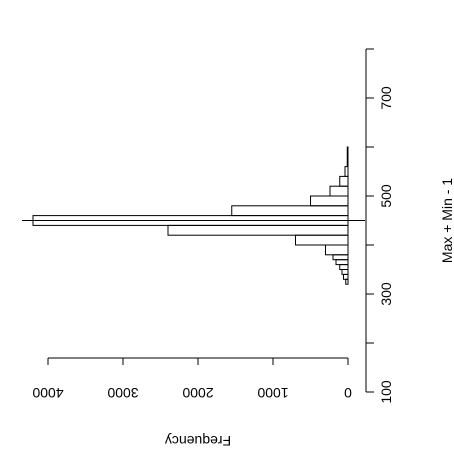 The height and width of the screenshot is (452, 454). Describe the element at coordinates (348, 393) in the screenshot. I see `frequency-tick-label: 0` at that location.